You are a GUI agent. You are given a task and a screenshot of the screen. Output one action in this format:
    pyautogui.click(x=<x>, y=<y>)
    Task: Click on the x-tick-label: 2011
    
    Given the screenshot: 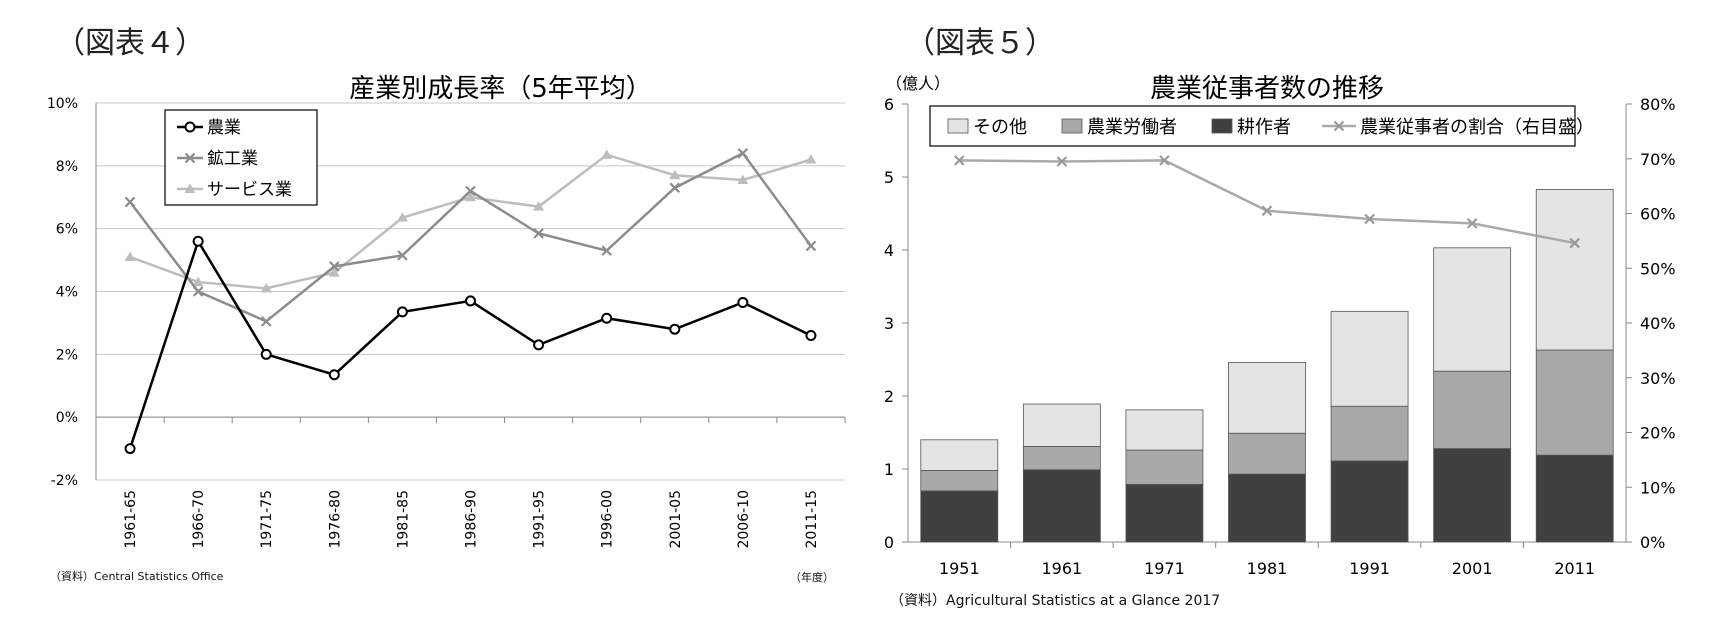 What is the action you would take?
    pyautogui.click(x=1574, y=568)
    